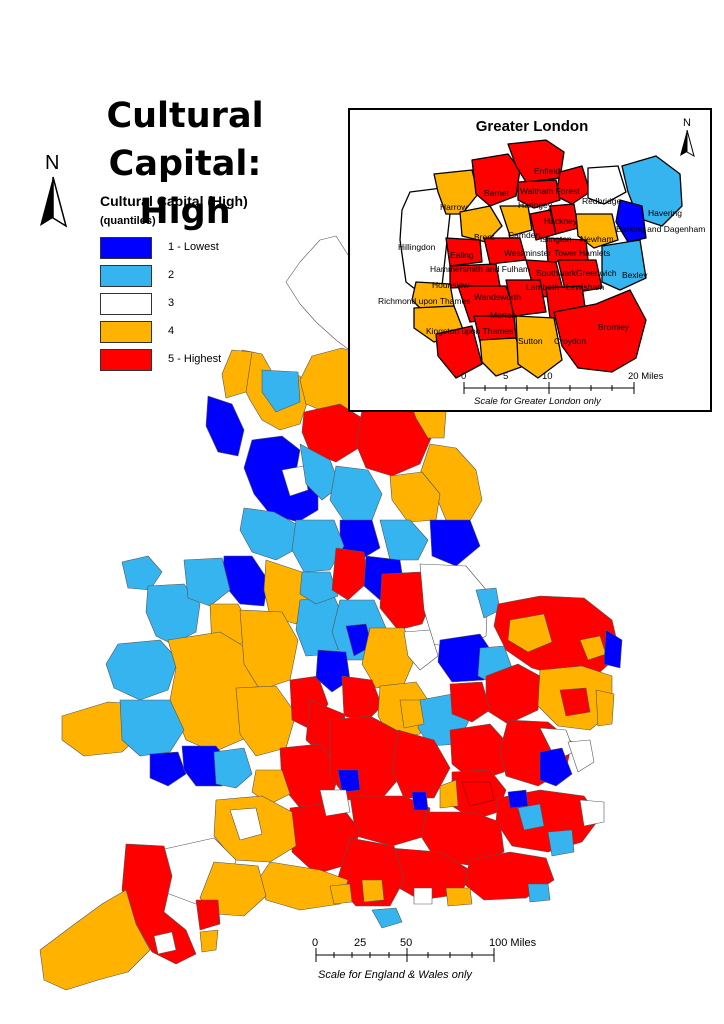 This screenshot has width=724, height=1024. Describe the element at coordinates (497, 297) in the screenshot. I see `label-wandsworth: Wandsworth` at that location.